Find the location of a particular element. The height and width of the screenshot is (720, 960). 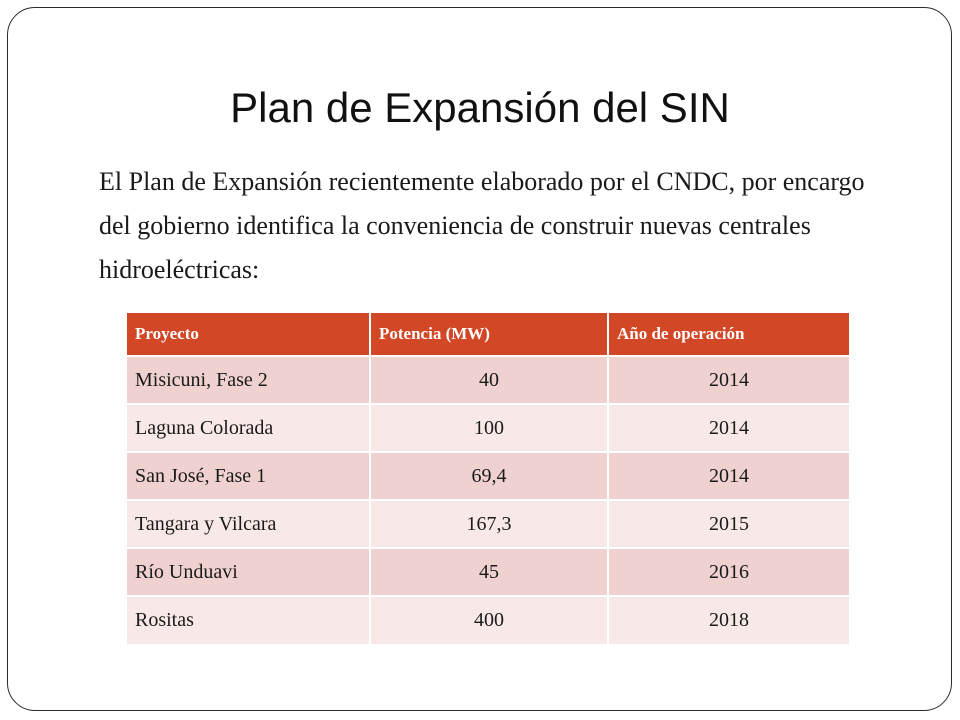

cell-potencia: 167,3 is located at coordinates (489, 523).